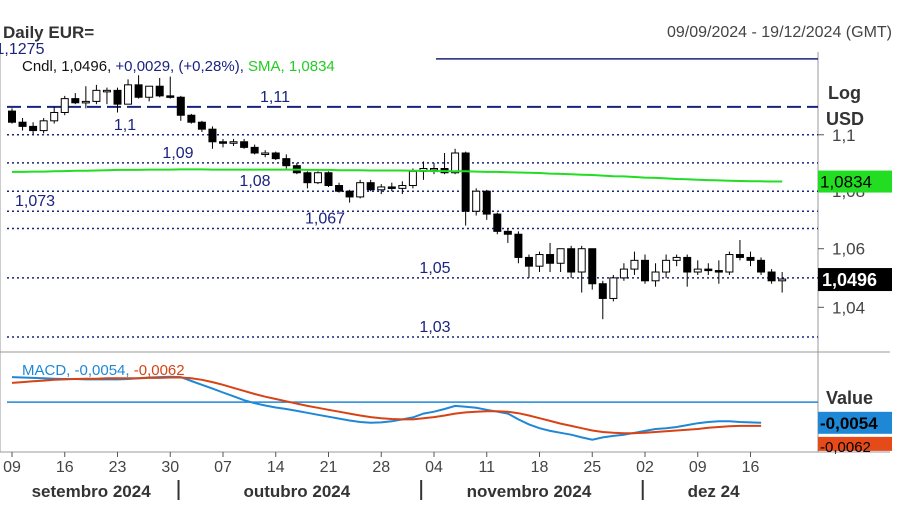  Describe the element at coordinates (40, 66) in the screenshot. I see `legend-cndl-label: Cndl,` at that location.